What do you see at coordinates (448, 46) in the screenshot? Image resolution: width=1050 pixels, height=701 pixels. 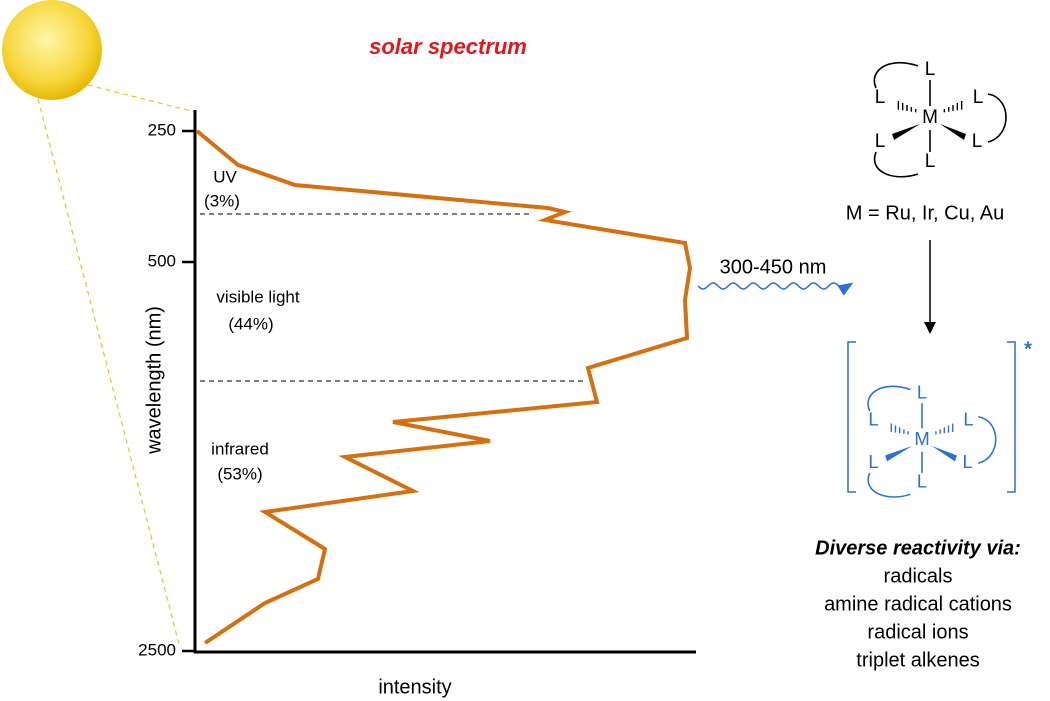 I see `title: solar spectrum` at bounding box center [448, 46].